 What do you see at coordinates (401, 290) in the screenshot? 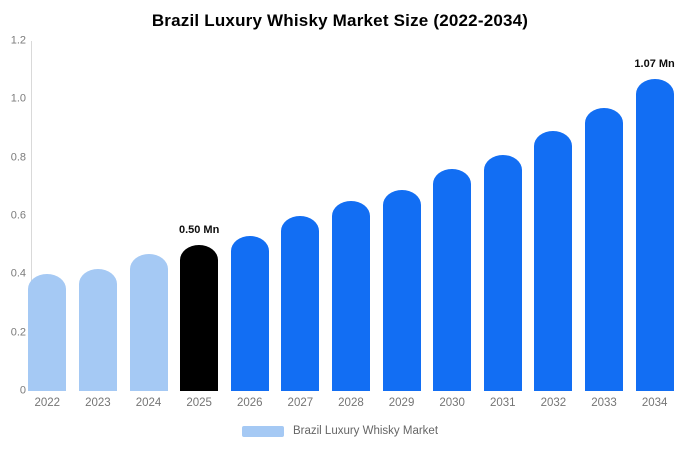
I see `bar-2029` at bounding box center [401, 290].